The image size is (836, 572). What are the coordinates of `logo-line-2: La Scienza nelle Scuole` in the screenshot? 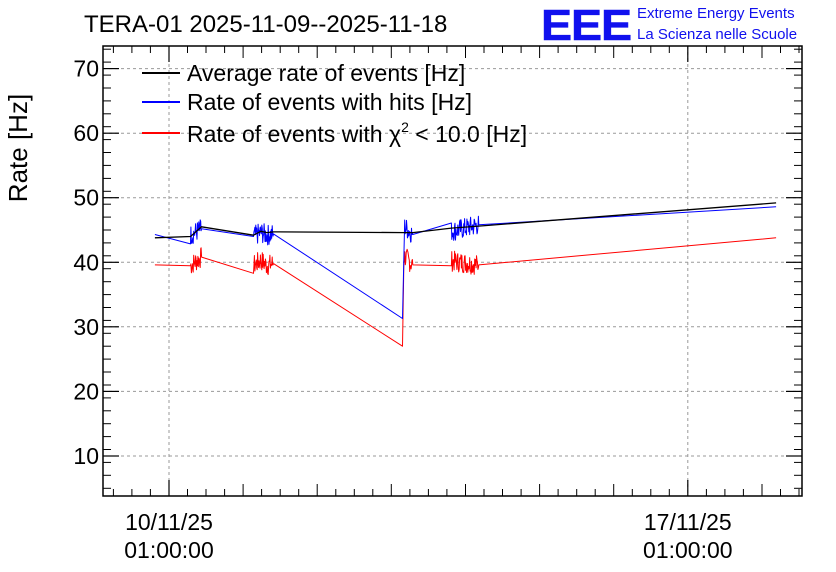 It's located at (717, 34).